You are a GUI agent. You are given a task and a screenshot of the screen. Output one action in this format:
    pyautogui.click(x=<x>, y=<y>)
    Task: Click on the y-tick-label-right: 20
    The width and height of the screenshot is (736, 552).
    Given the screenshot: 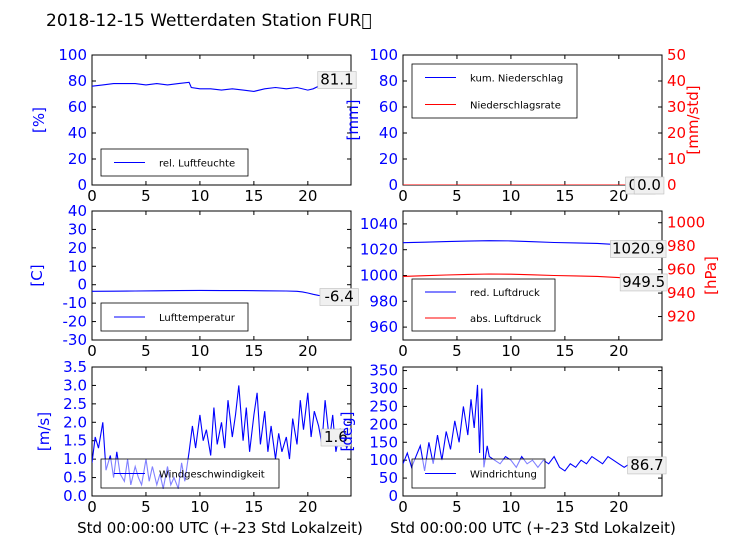 What is the action you would take?
    pyautogui.click(x=676, y=133)
    